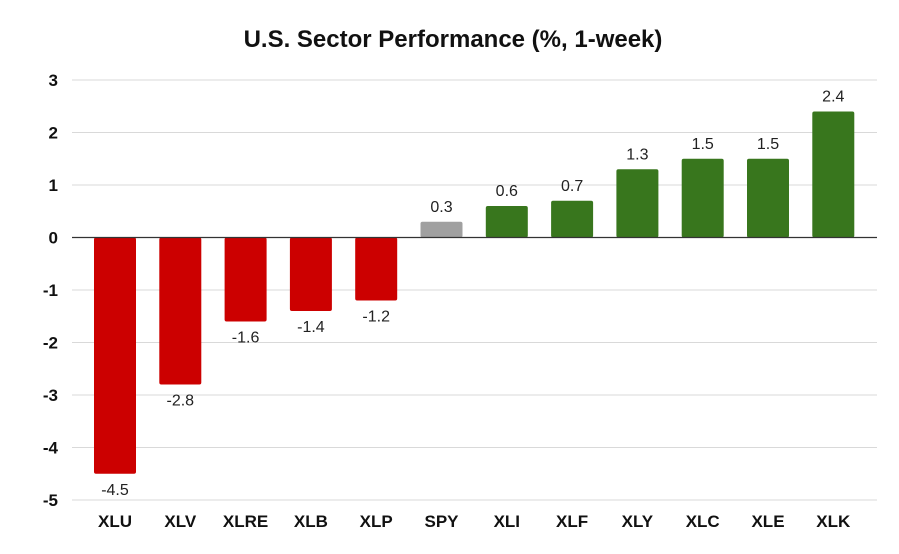 The image size is (899, 554). Describe the element at coordinates (376, 521) in the screenshot. I see `x-tick-label-xlp: XLP` at that location.